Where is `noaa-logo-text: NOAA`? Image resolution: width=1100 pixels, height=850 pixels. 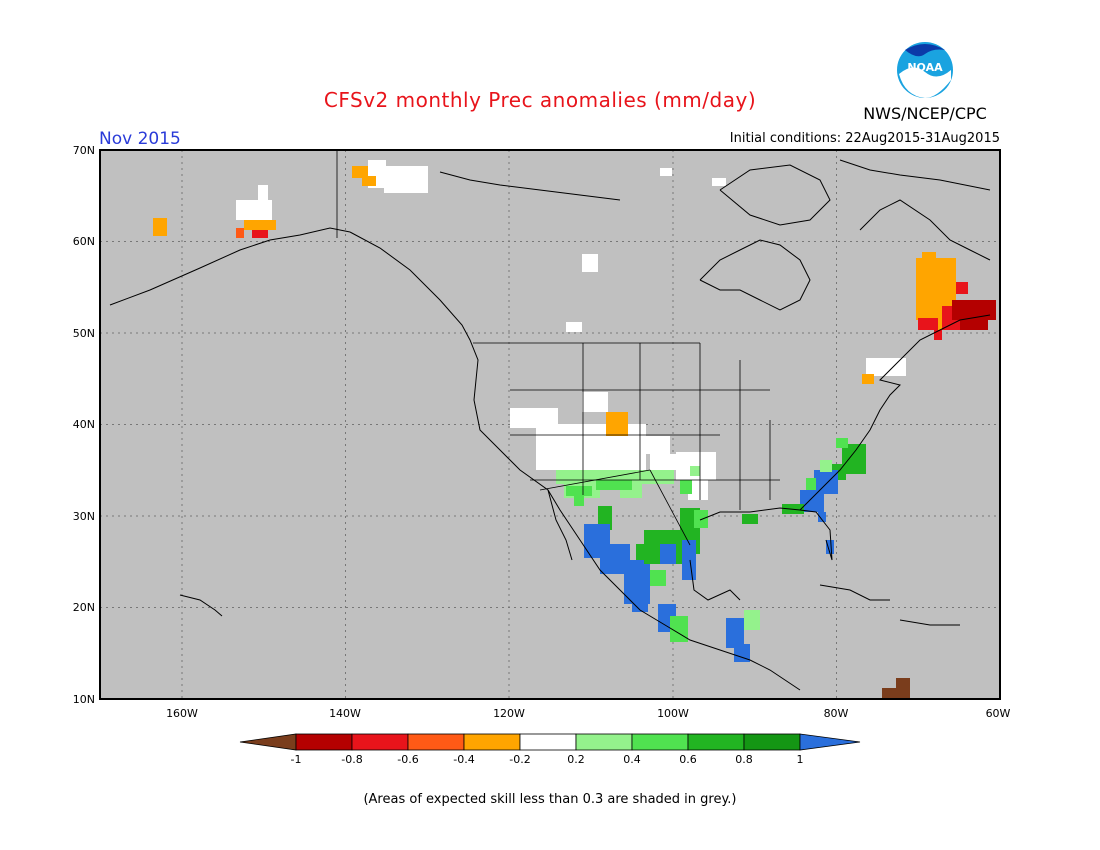
noaa-logo-text: NOAA is located at coordinates (925, 67).